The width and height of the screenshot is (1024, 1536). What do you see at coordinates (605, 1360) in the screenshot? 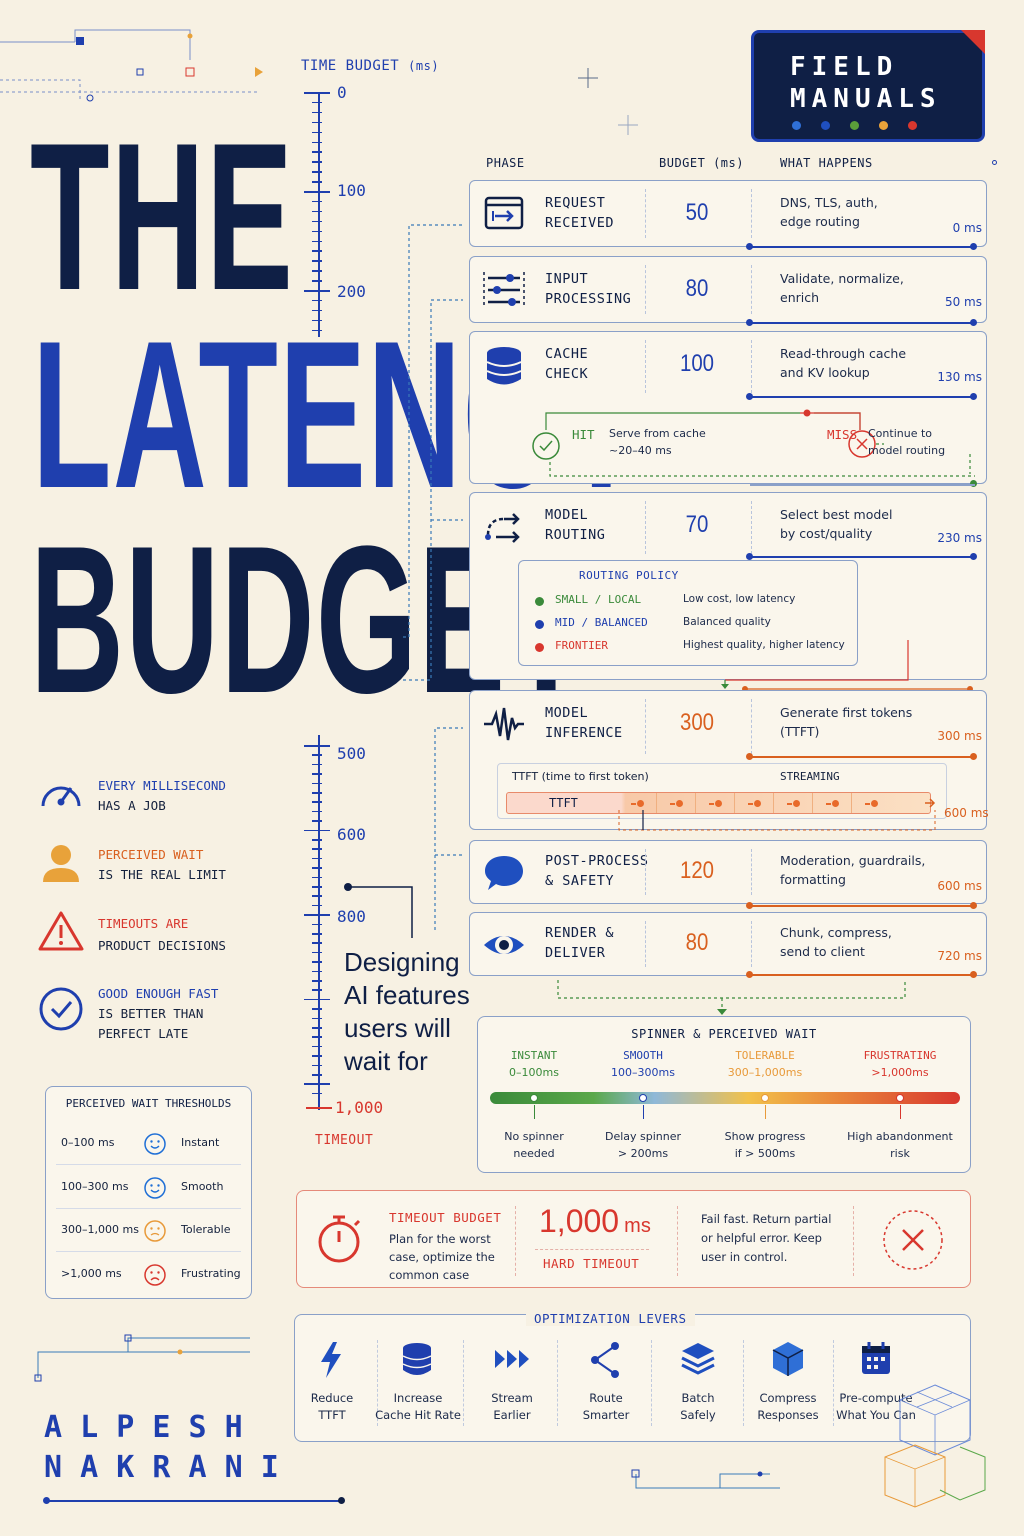
I see `share-icon` at bounding box center [605, 1360].